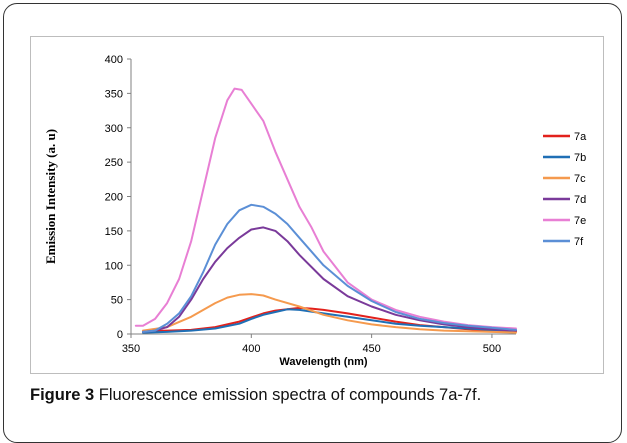 This screenshot has height=443, width=627. What do you see at coordinates (371, 349) in the screenshot?
I see `x-tick-label: 450` at bounding box center [371, 349].